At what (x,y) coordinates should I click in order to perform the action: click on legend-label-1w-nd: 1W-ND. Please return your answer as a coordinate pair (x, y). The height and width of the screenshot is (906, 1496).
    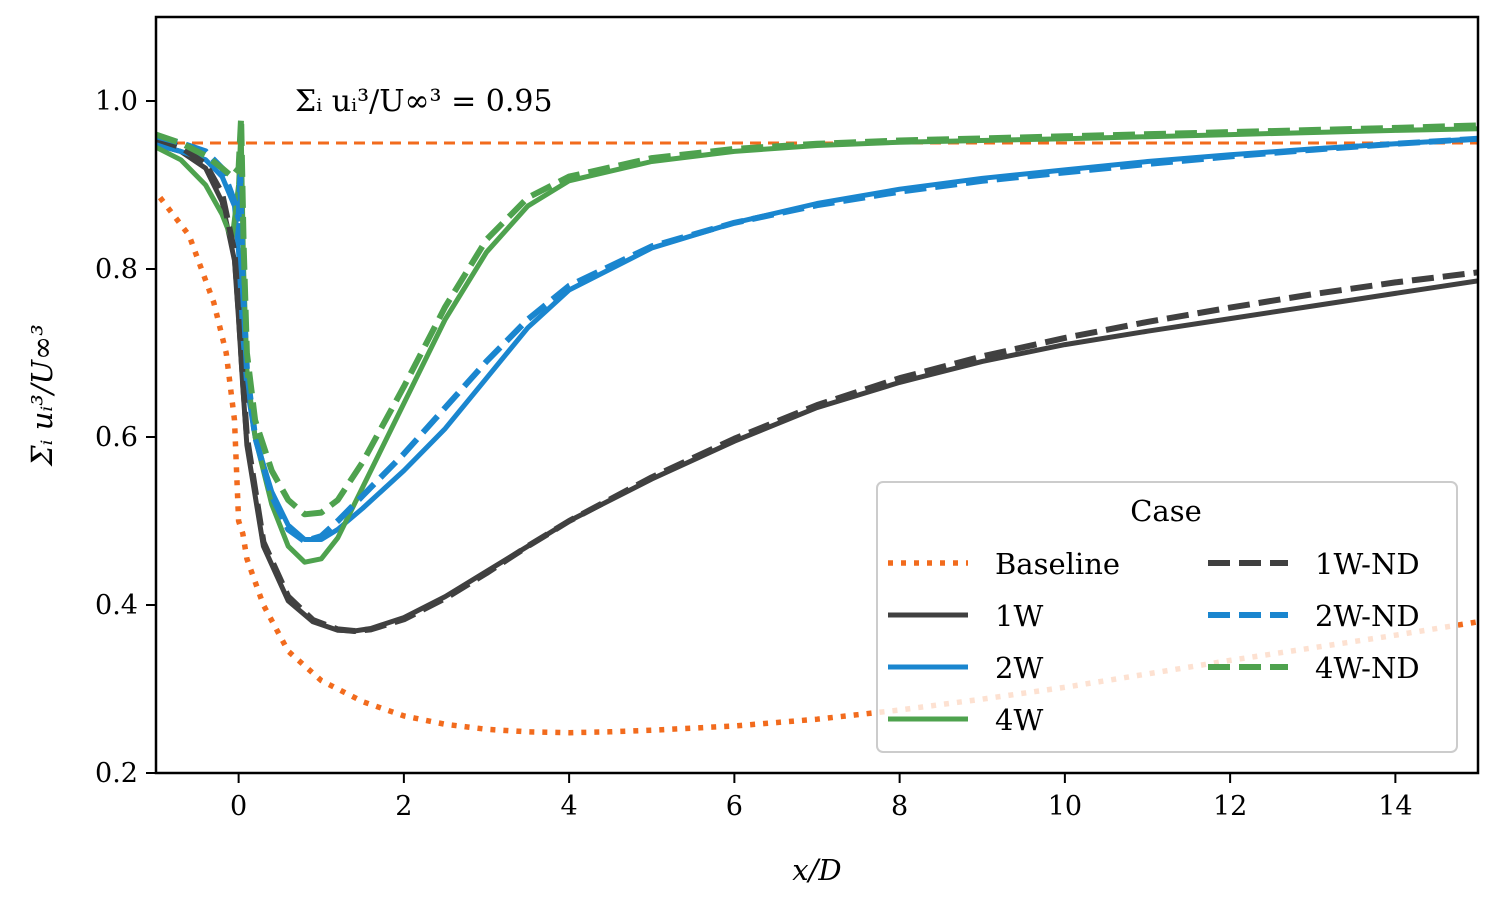
    Looking at the image, I should click on (1367, 564).